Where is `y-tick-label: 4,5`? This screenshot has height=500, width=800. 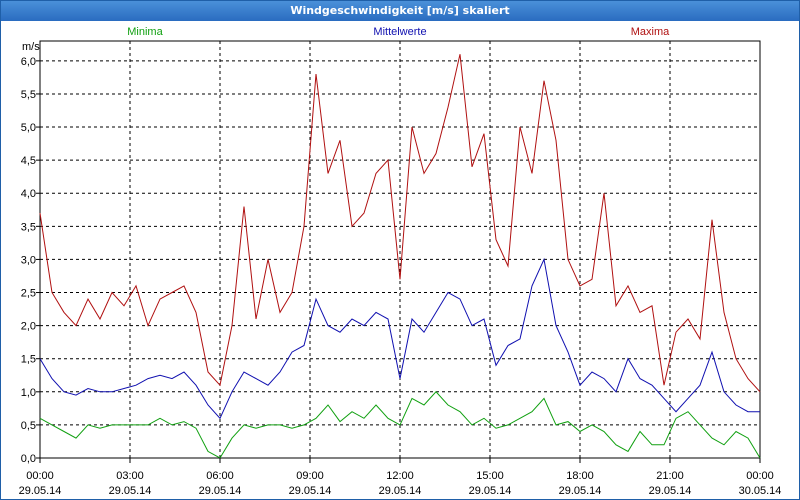 y-tick-label: 4,5 is located at coordinates (28, 161).